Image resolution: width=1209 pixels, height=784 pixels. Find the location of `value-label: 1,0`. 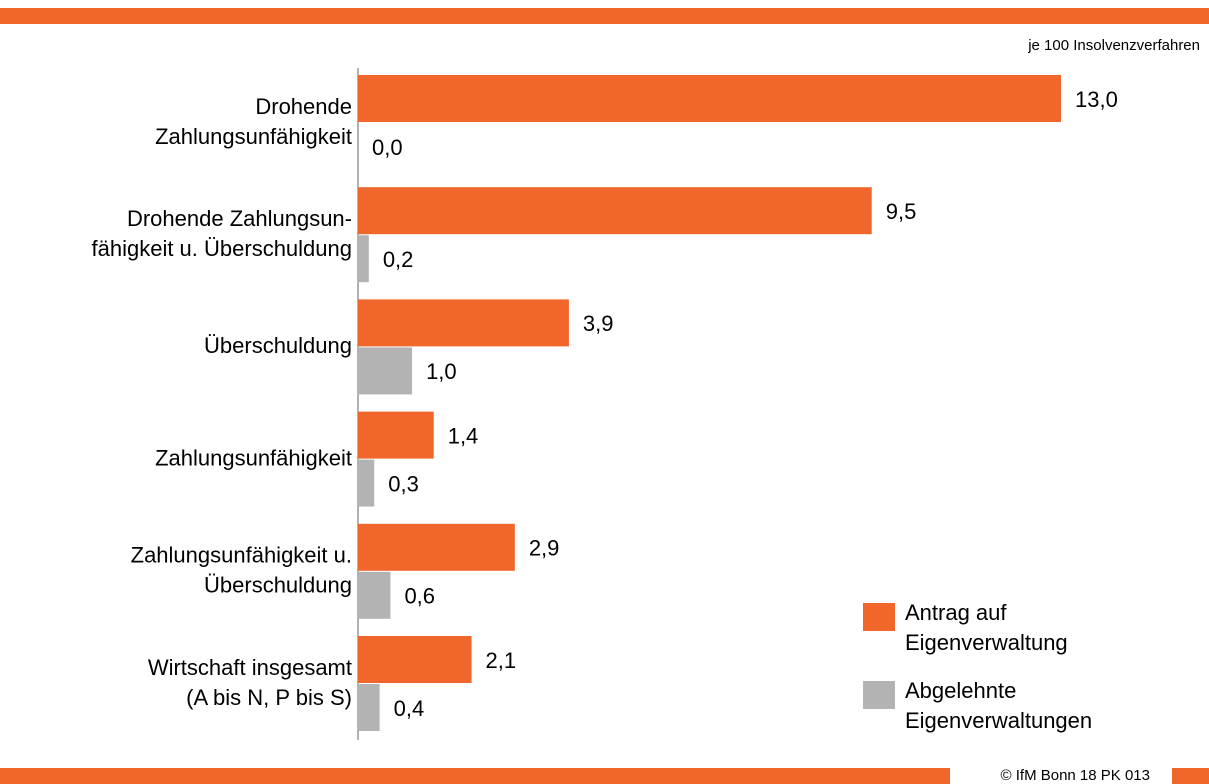

value-label: 1,0 is located at coordinates (441, 371).